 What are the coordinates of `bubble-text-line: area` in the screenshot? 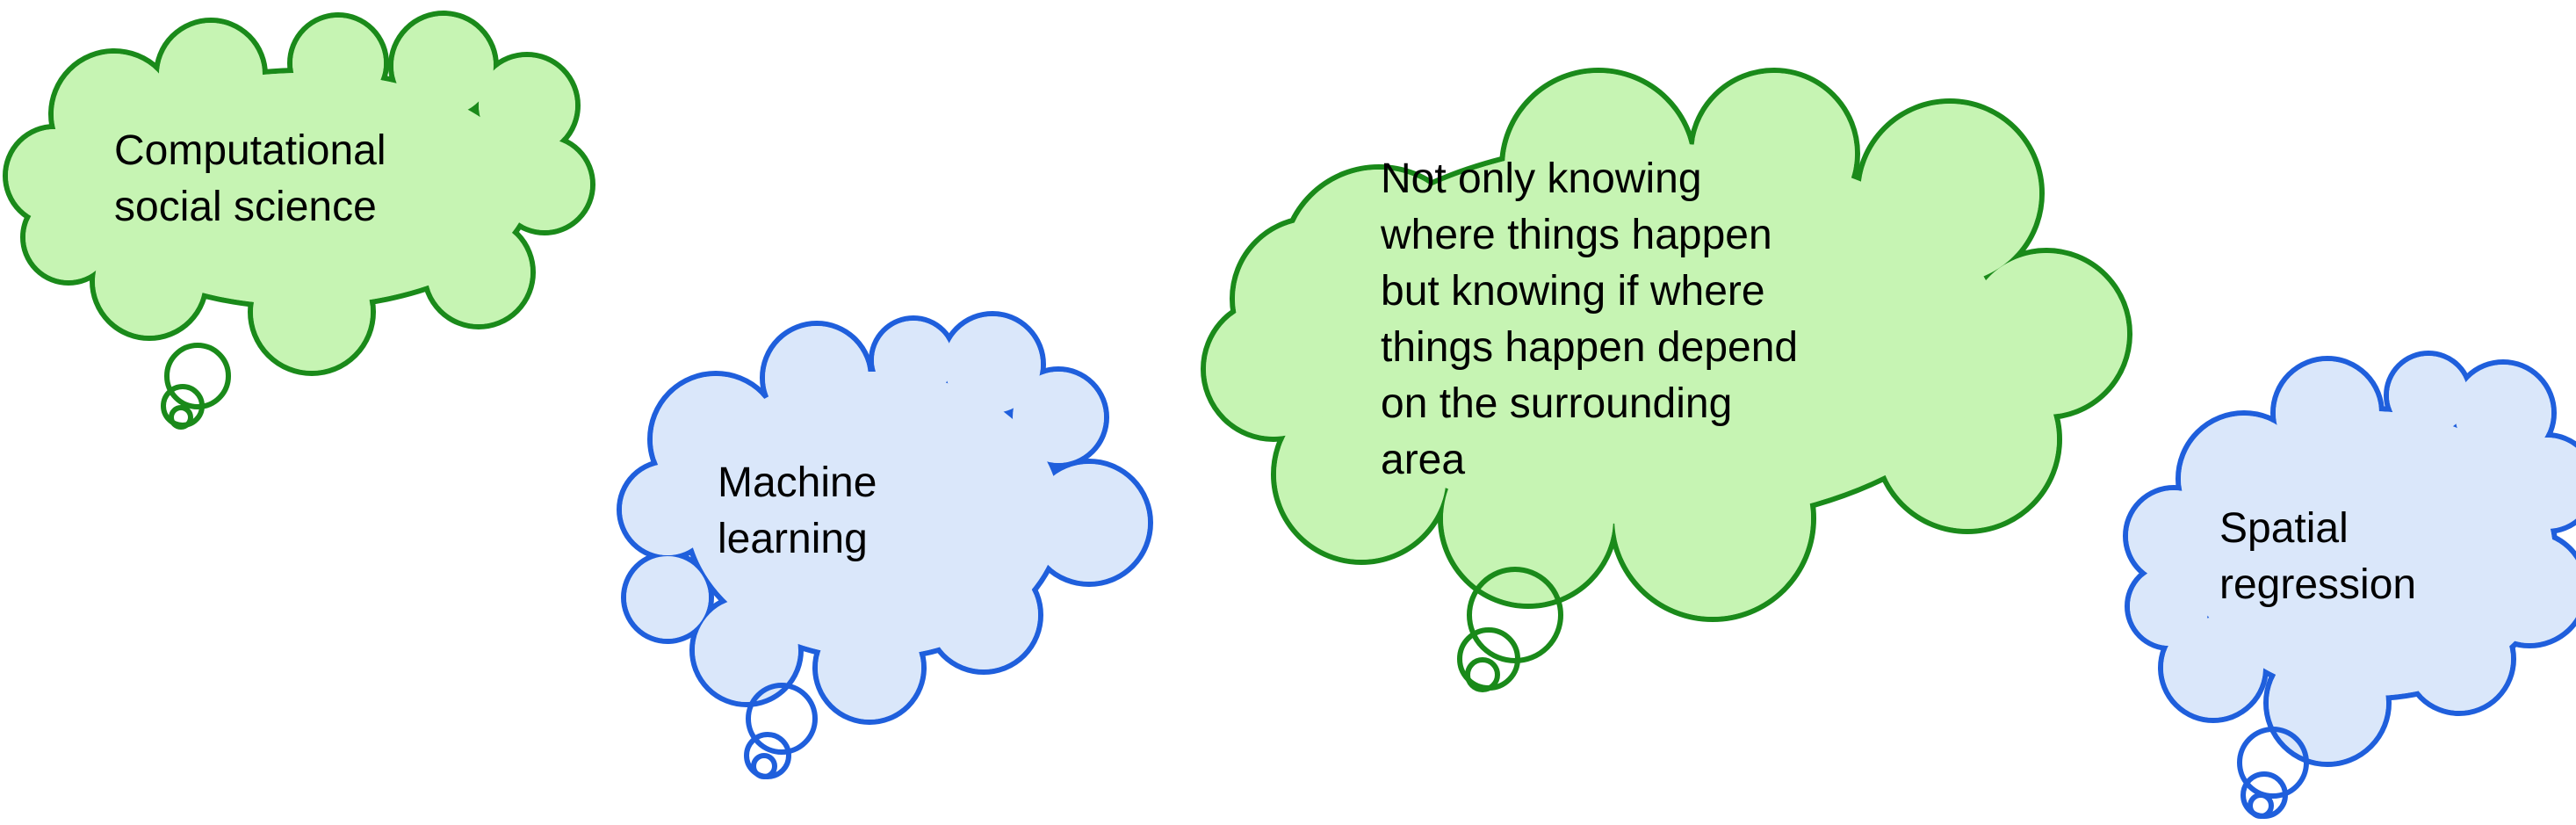 It's located at (1423, 460).